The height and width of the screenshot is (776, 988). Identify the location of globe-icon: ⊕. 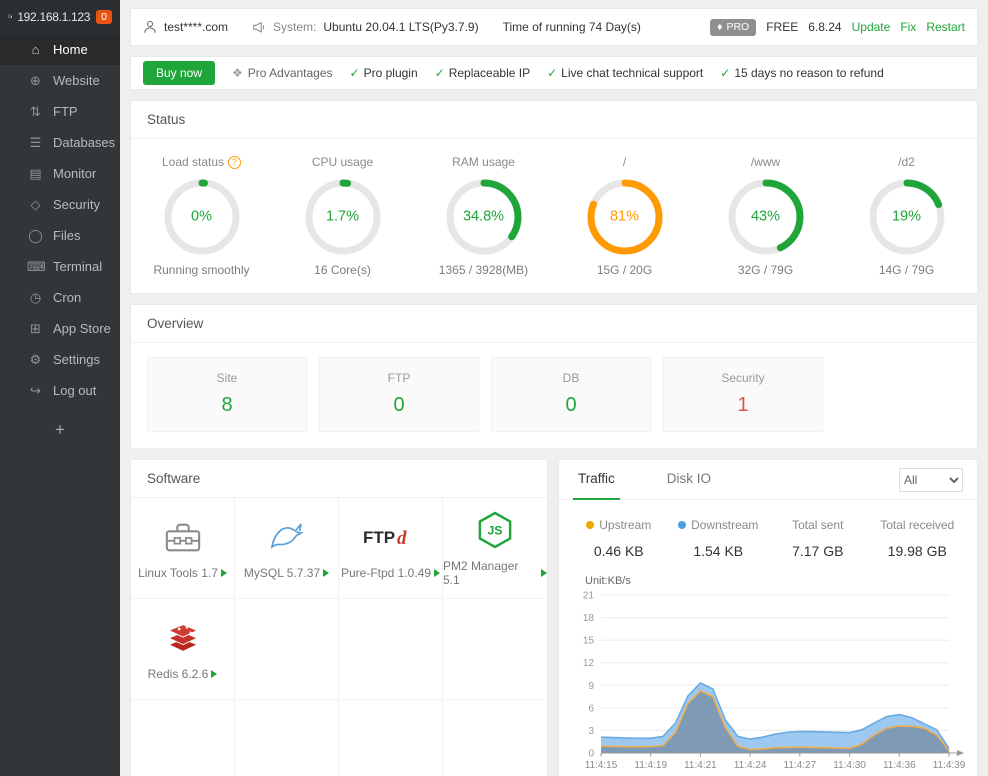
(35, 80).